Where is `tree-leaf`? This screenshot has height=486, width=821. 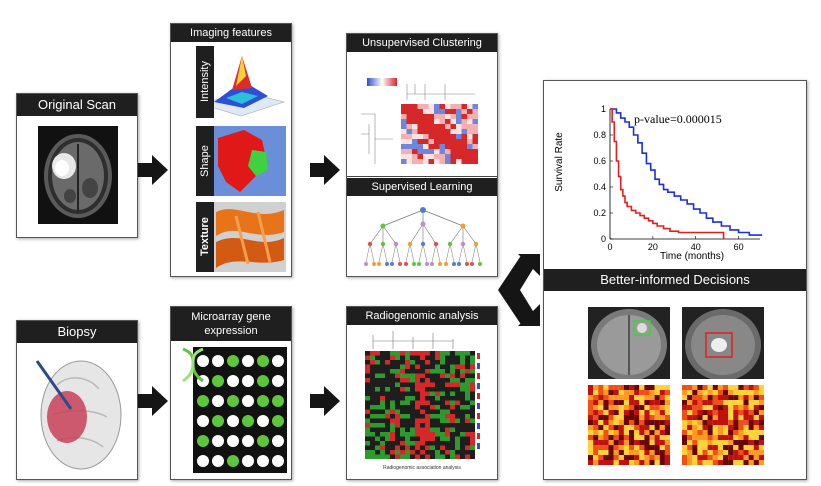 tree-leaf is located at coordinates (392, 264).